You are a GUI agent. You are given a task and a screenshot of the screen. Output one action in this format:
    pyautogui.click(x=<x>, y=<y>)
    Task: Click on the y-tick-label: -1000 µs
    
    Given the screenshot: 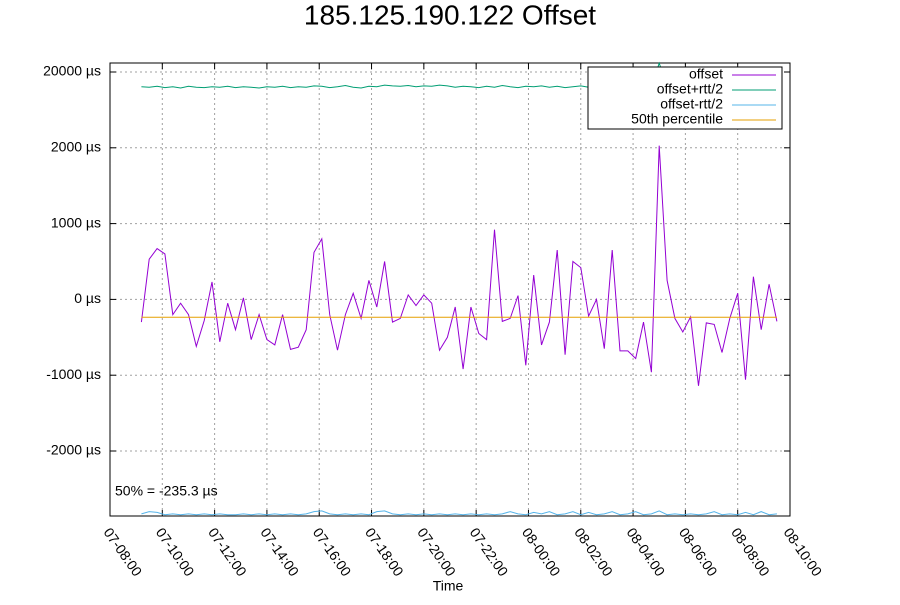 What is the action you would take?
    pyautogui.click(x=73, y=374)
    